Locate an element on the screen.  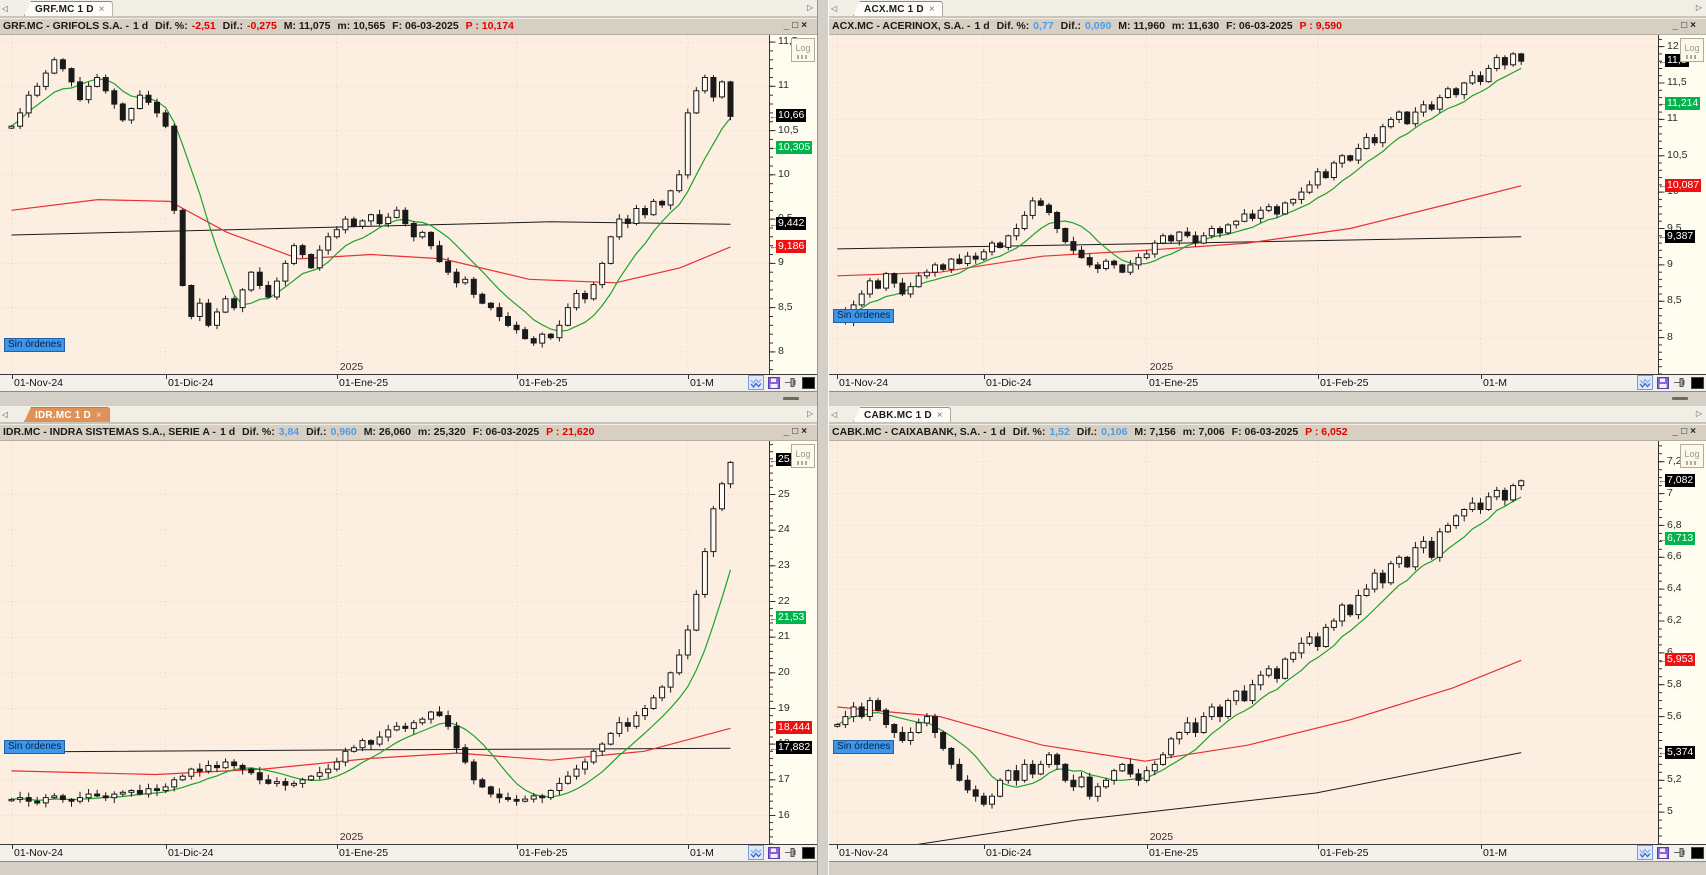
price-marker-value: 9,442 is located at coordinates (791, 224).